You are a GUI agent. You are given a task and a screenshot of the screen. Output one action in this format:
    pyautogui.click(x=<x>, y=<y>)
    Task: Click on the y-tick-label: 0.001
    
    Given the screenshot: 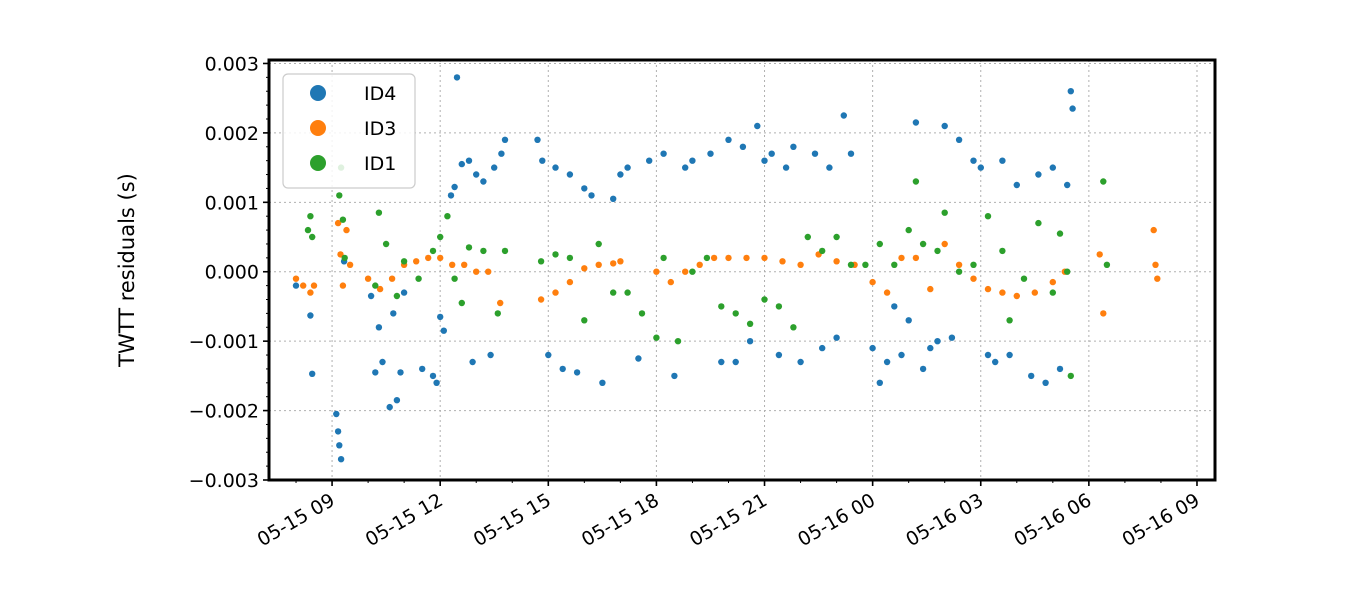 What is the action you would take?
    pyautogui.click(x=232, y=203)
    